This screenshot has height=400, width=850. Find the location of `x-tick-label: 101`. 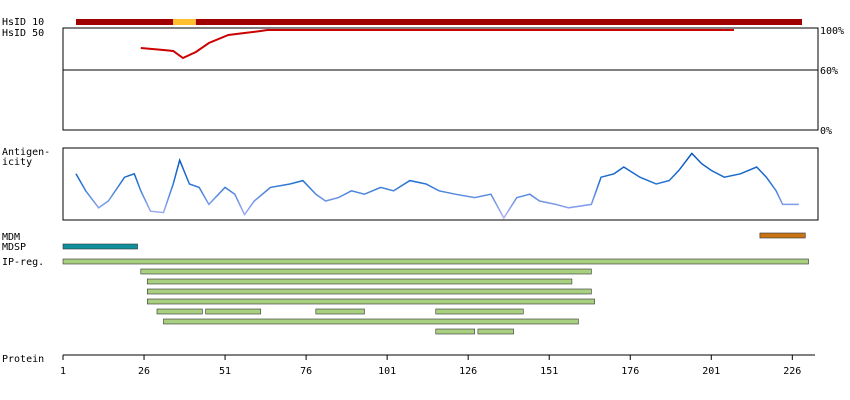

x-tick-label: 101 is located at coordinates (387, 371).